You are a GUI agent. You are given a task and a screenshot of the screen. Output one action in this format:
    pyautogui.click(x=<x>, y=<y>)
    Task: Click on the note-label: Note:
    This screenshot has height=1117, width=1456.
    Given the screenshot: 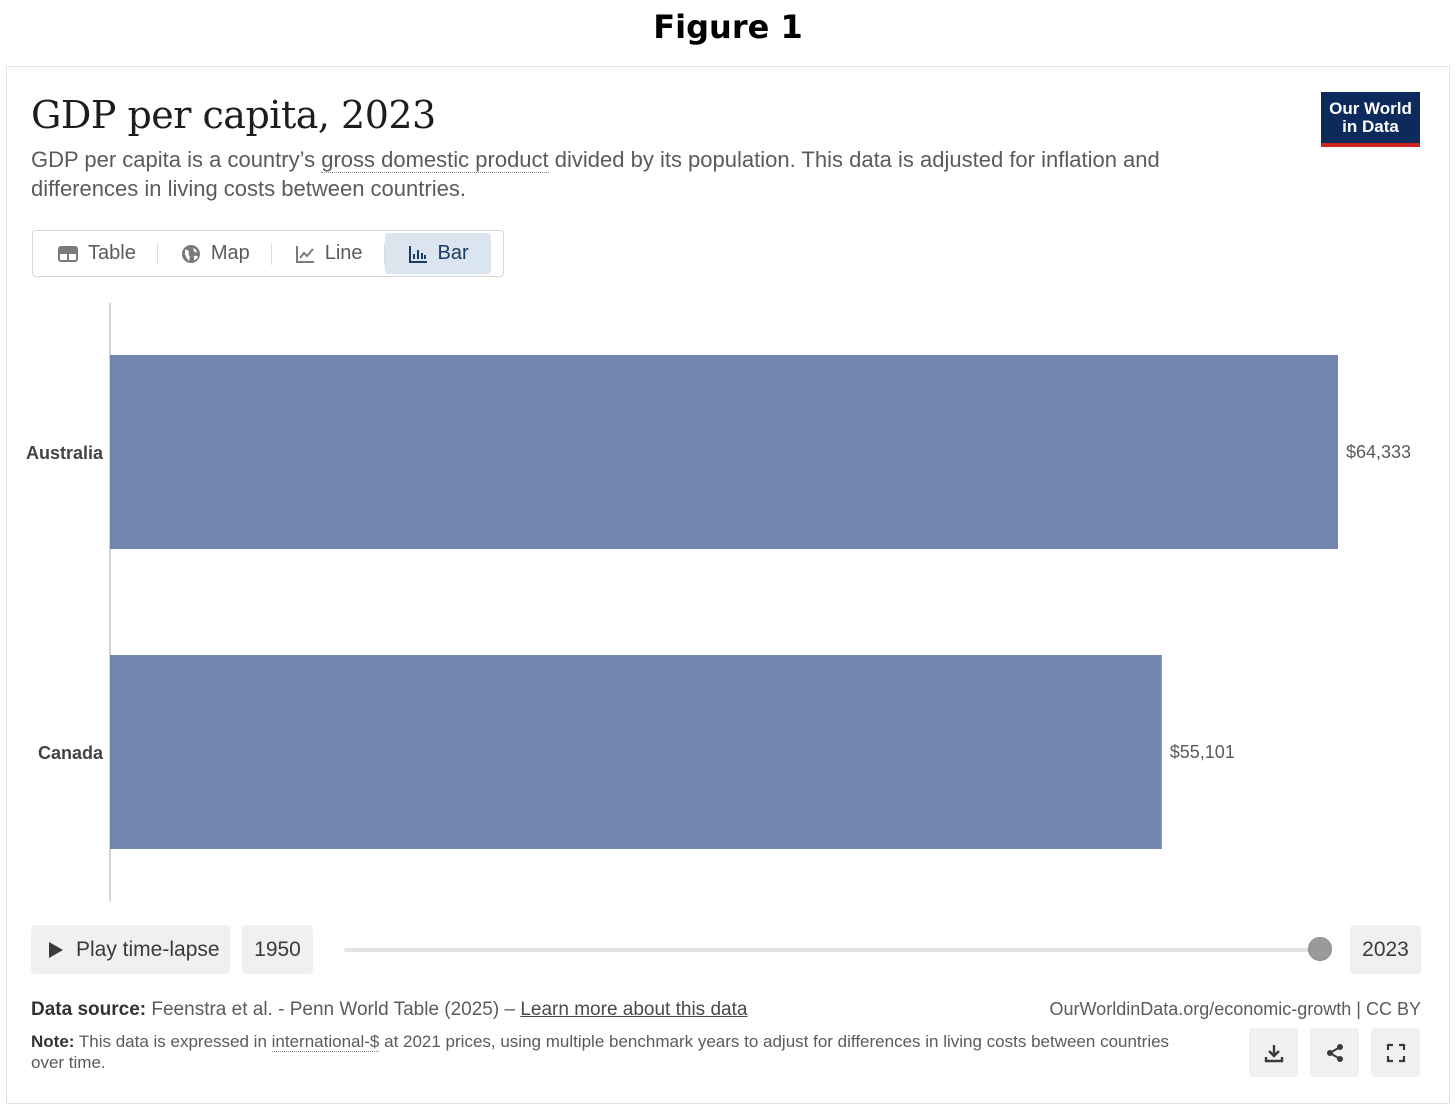 What is the action you would take?
    pyautogui.click(x=53, y=1041)
    